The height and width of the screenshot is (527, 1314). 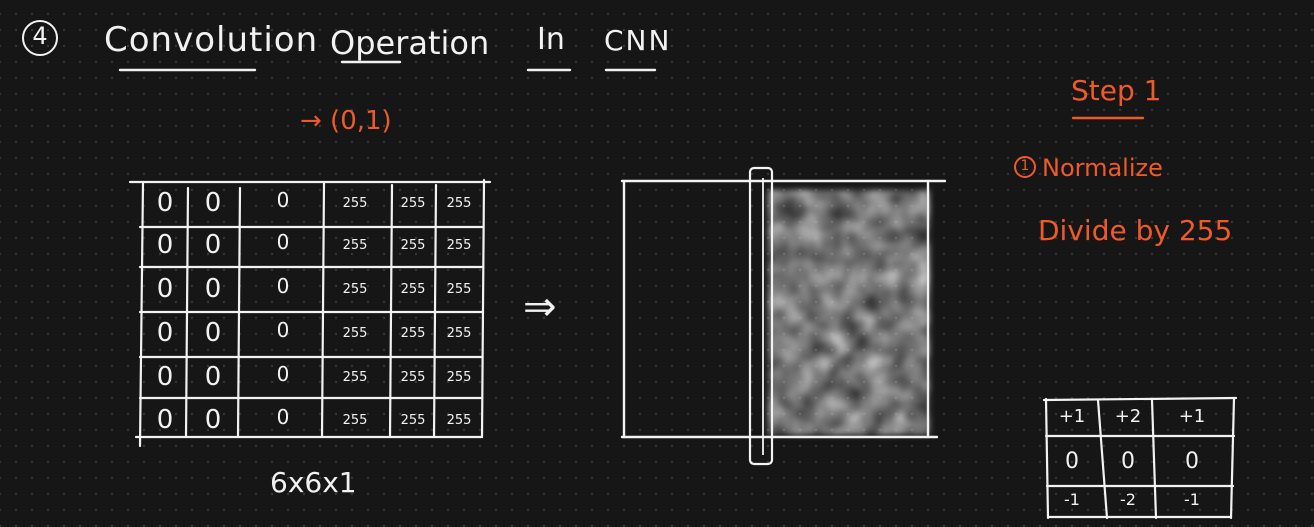 What do you see at coordinates (638, 40) in the screenshot?
I see `title-word-cnn: CNN` at bounding box center [638, 40].